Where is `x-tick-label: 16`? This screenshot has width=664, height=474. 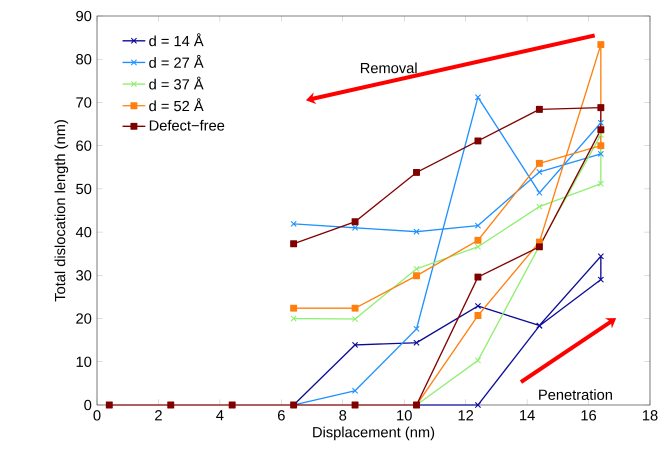
x-tick-label: 16 is located at coordinates (589, 415).